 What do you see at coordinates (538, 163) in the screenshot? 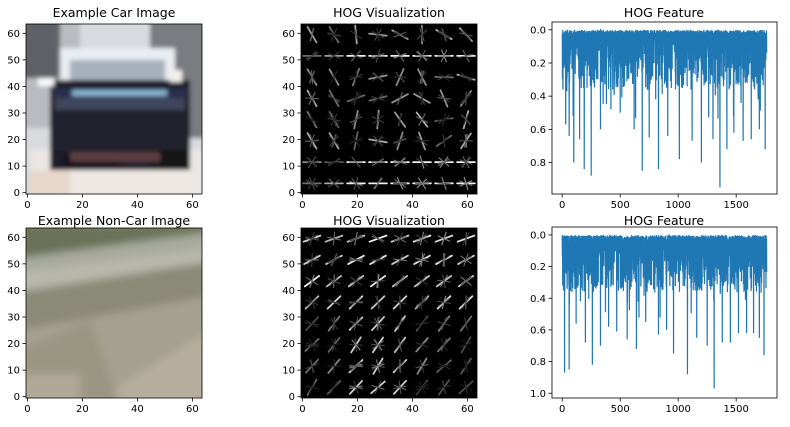
I see `y-tick-label: 0.8` at bounding box center [538, 163].